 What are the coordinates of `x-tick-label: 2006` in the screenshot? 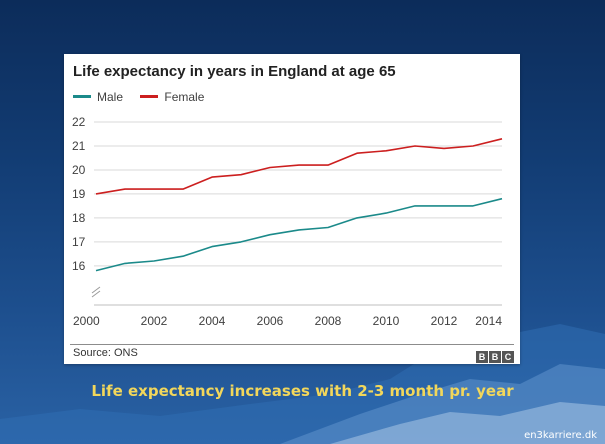 It's located at (270, 321).